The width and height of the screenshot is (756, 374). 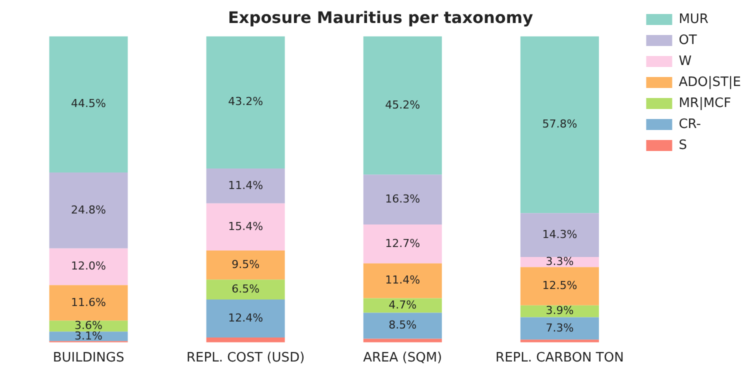 I want to click on legend-label: S, so click(x=682, y=145).